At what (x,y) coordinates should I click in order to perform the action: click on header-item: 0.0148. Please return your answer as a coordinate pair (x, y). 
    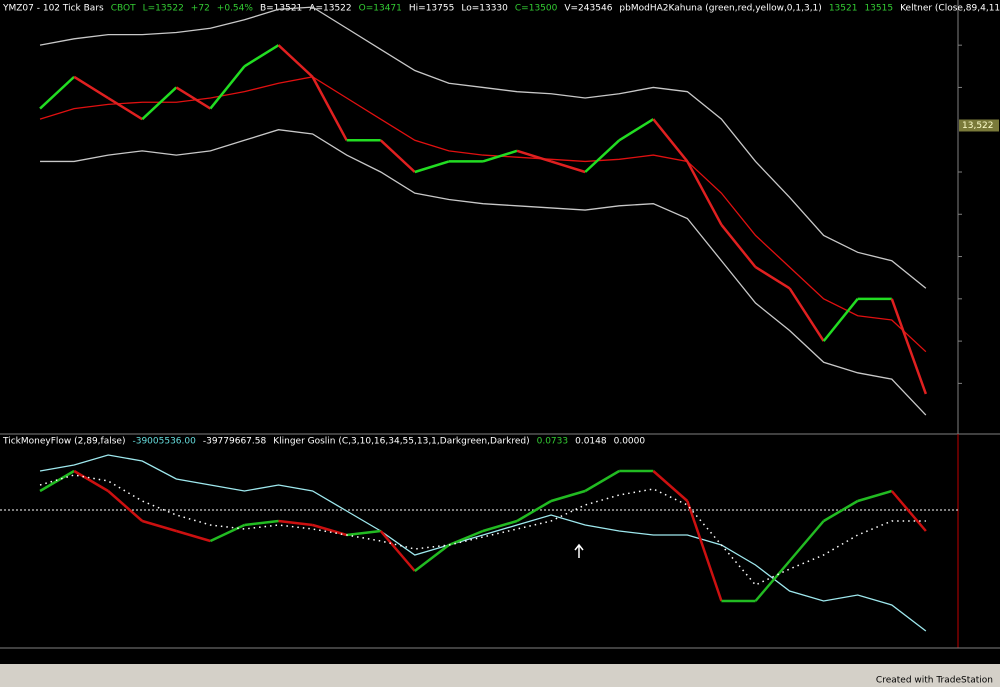
    Looking at the image, I should click on (591, 442).